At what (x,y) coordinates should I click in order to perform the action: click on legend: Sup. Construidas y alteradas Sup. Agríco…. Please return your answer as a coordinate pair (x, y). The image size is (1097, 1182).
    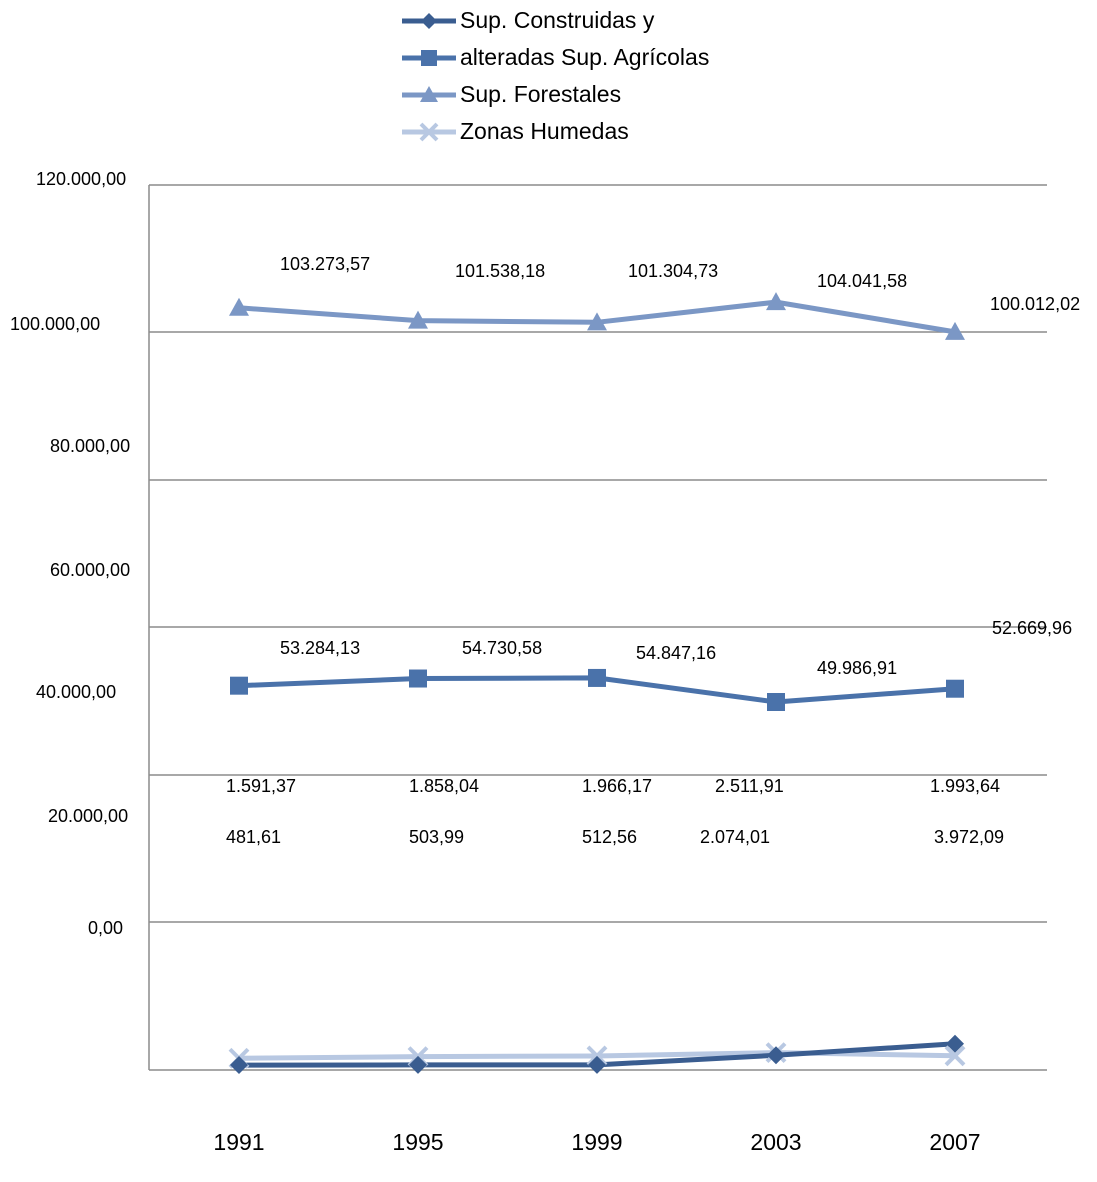
    Looking at the image, I should click on (554, 76).